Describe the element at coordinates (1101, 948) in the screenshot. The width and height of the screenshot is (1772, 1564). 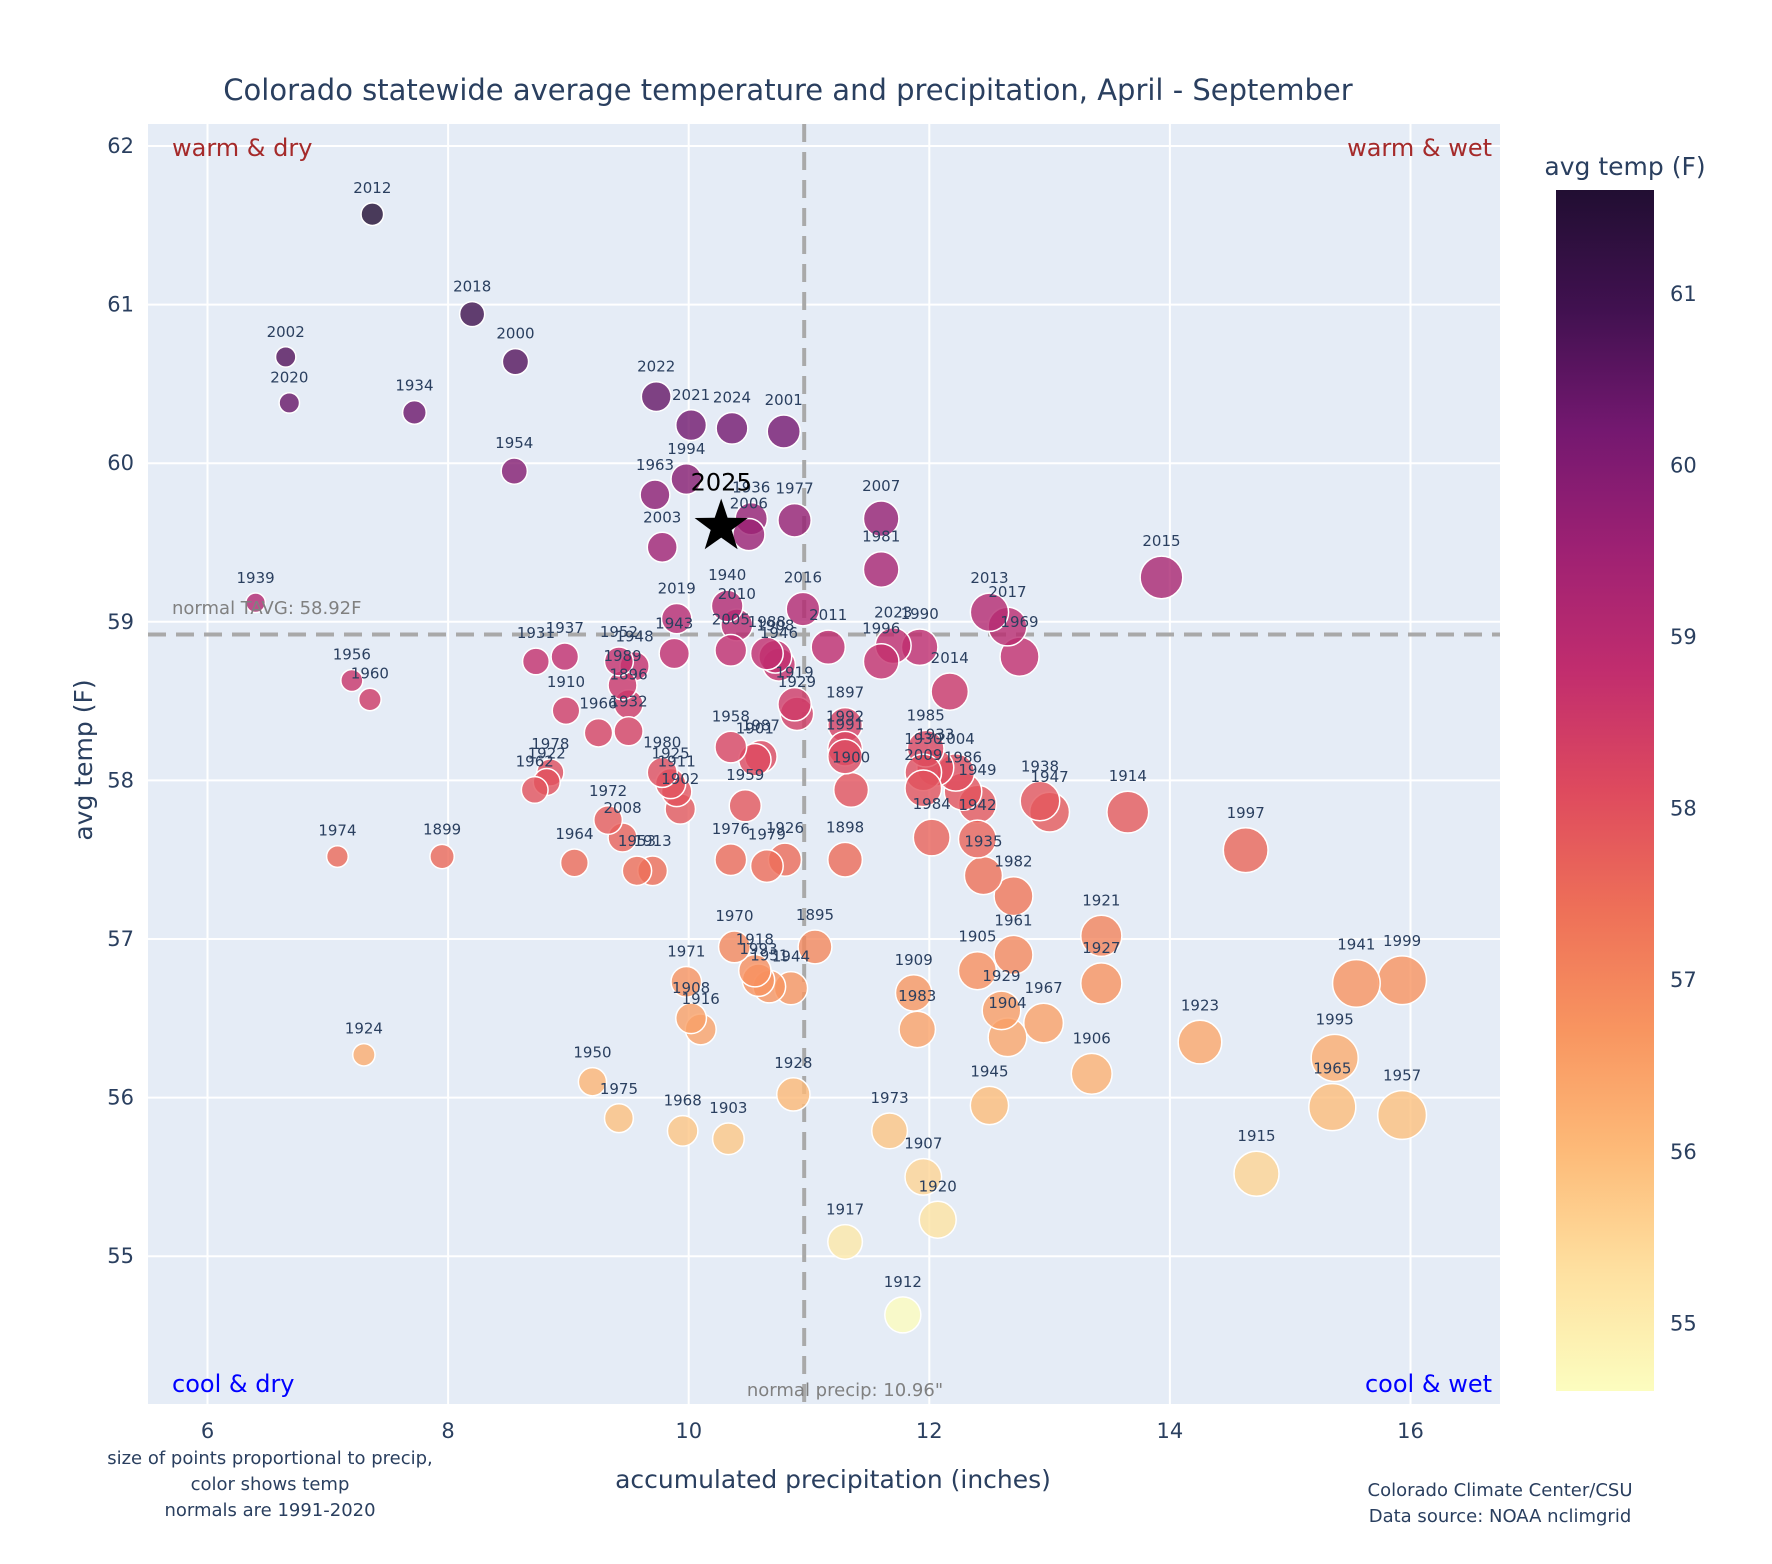
I see `point-label: 1927` at that location.